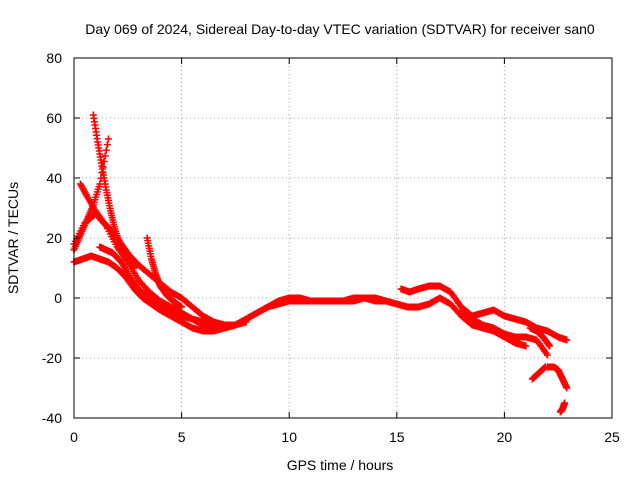 The width and height of the screenshot is (640, 480). I want to click on series-track-k, so click(540, 337).